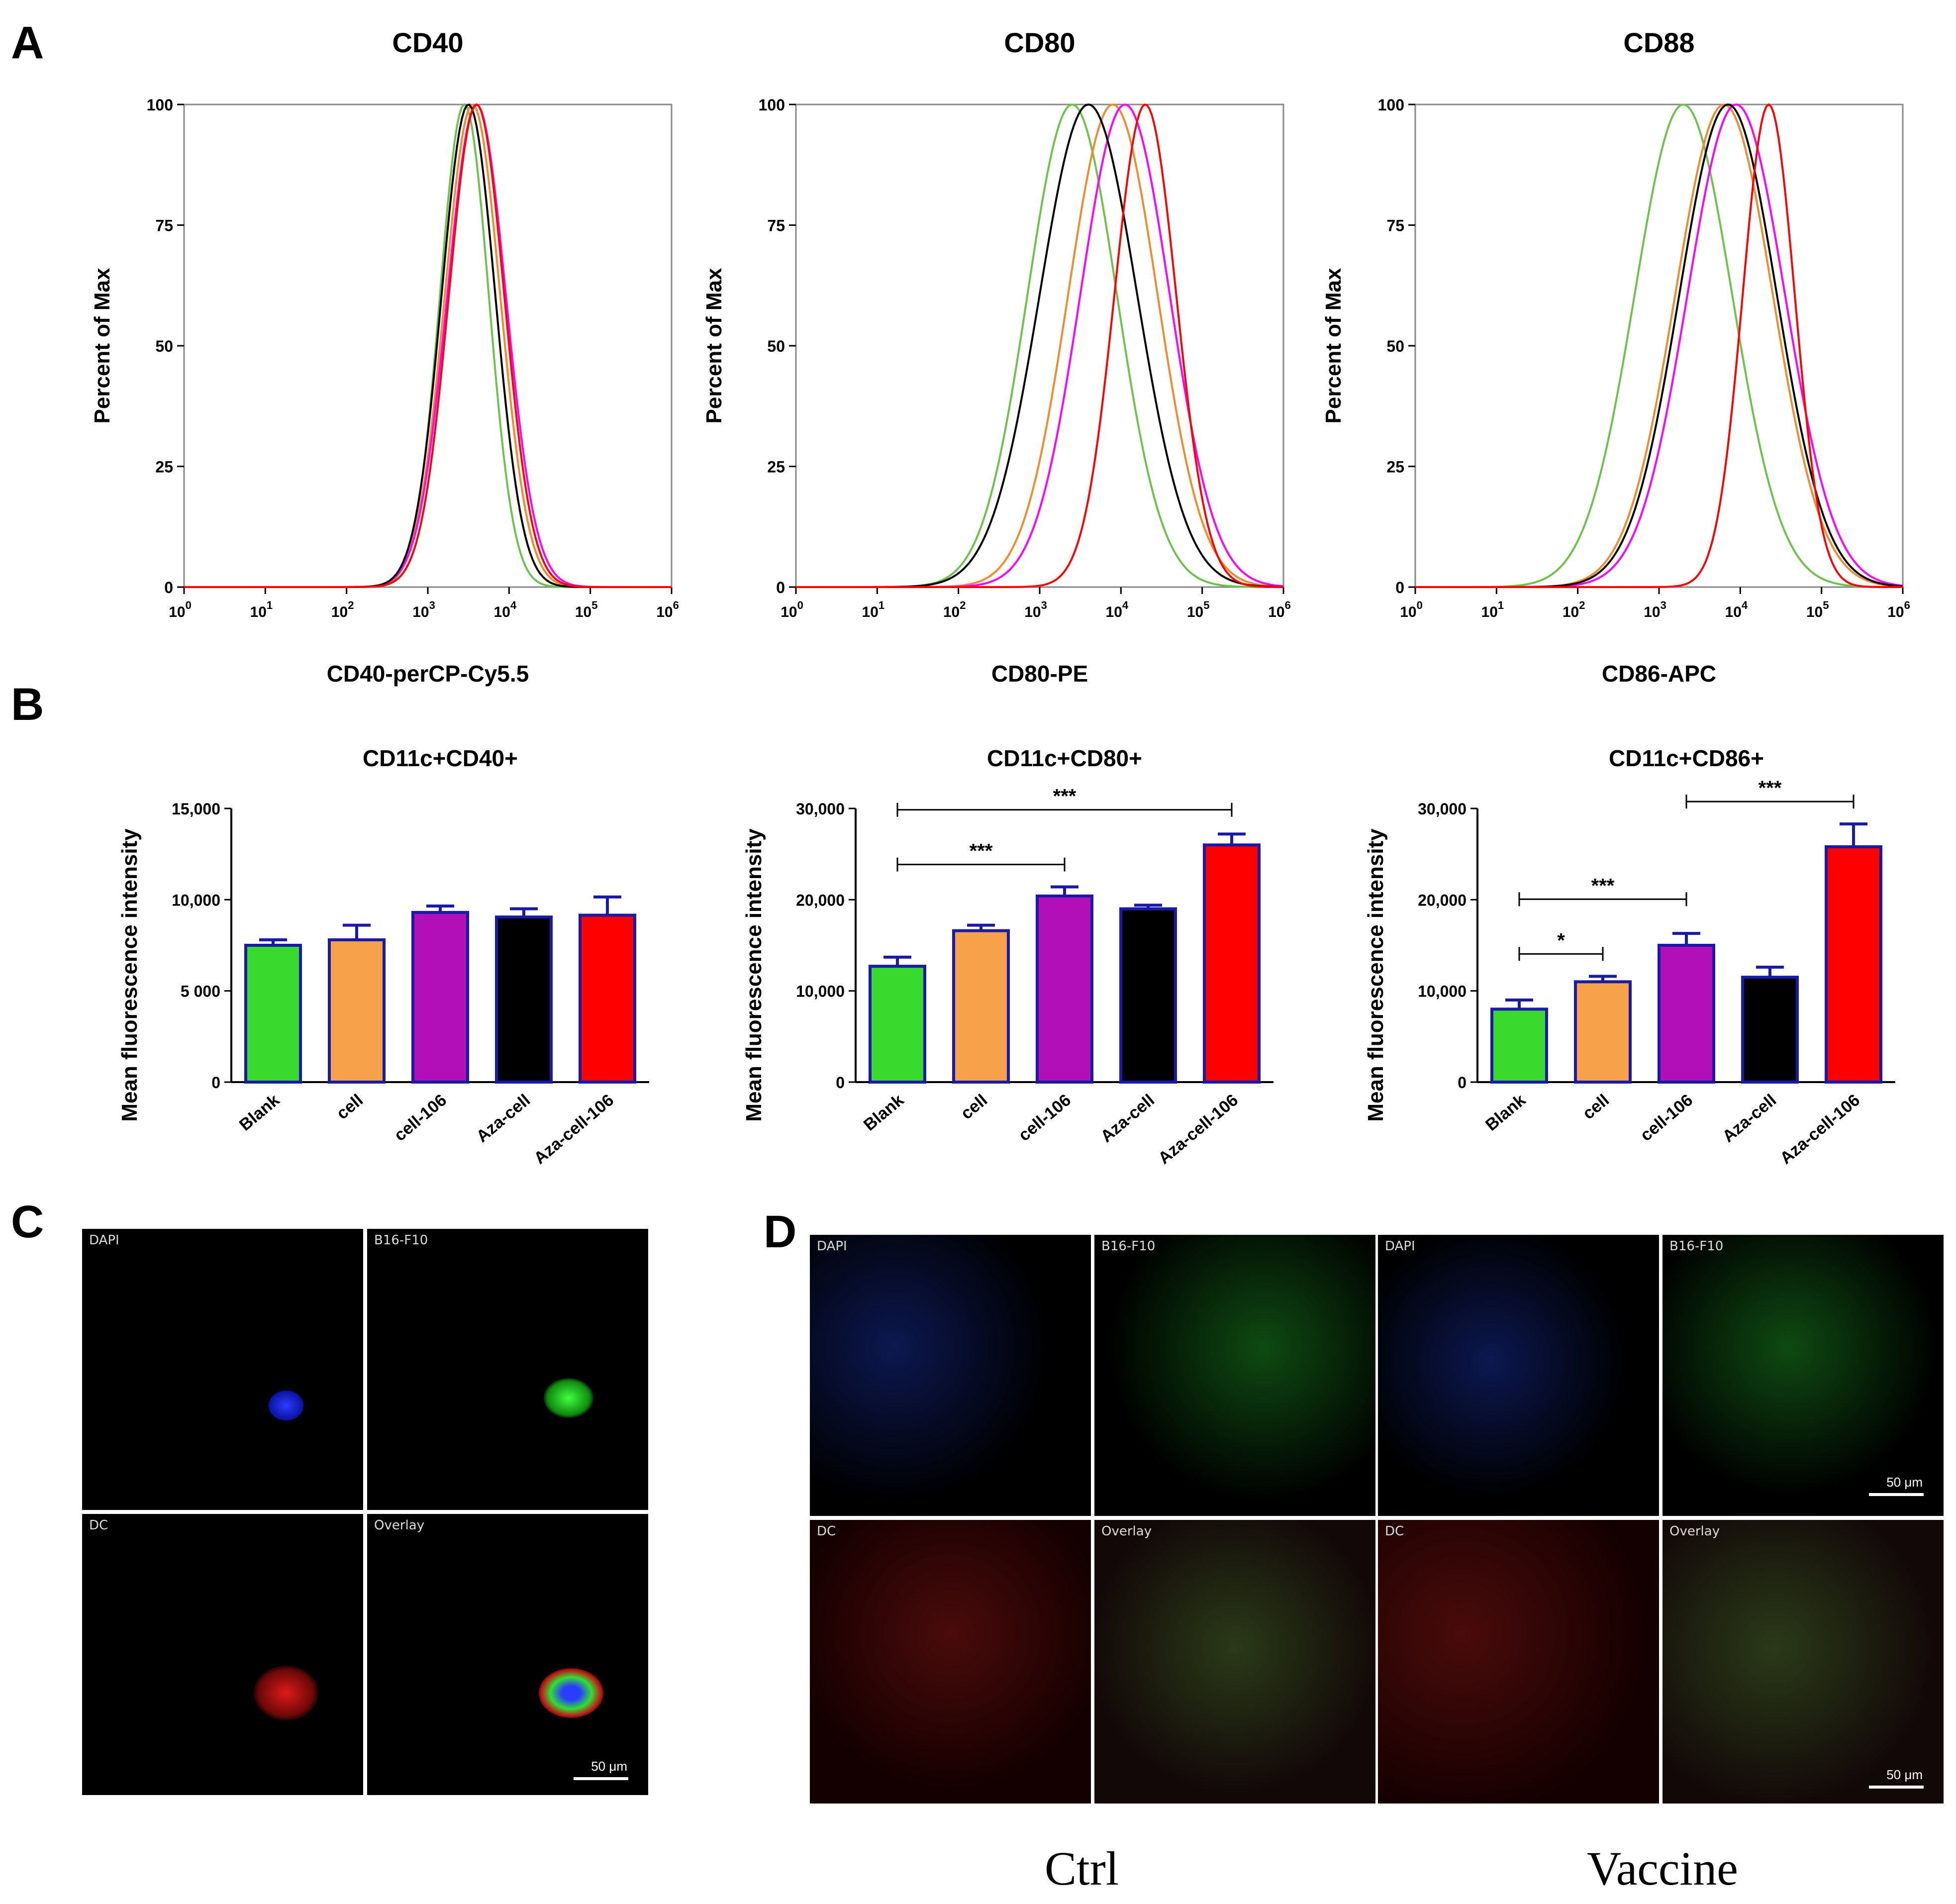 The image size is (1956, 1904). What do you see at coordinates (1659, 674) in the screenshot?
I see `x-axis-label: CD86-APC` at bounding box center [1659, 674].